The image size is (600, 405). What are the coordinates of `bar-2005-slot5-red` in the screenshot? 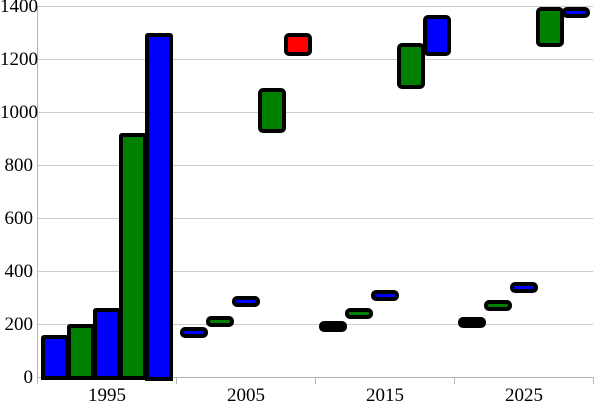 It's located at (298, 44).